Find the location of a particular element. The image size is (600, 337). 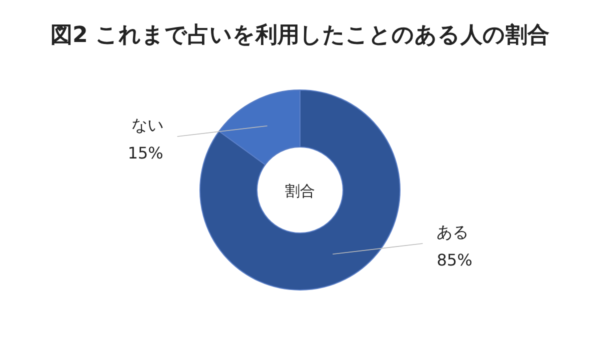

slice-label: ない is located at coordinates (147, 125).